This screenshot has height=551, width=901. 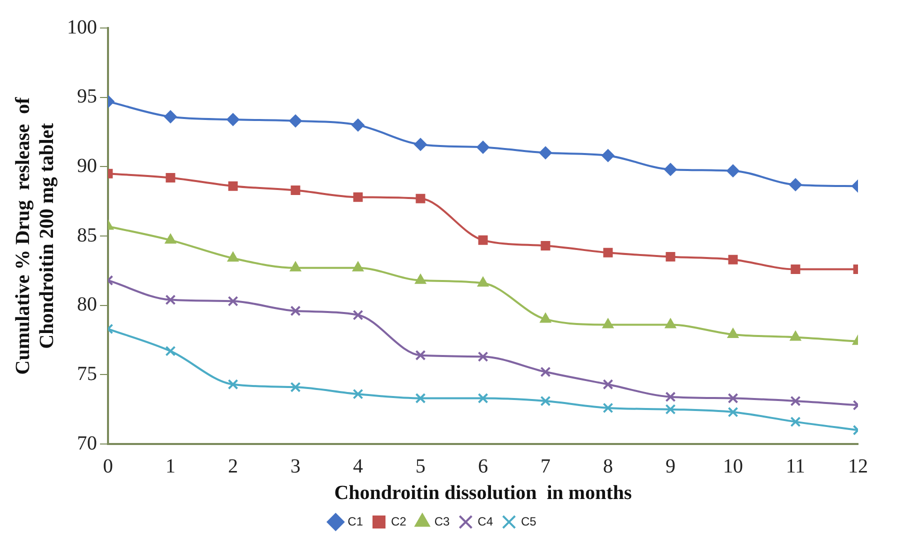 I want to click on x-tick-label: 7, so click(x=545, y=466).